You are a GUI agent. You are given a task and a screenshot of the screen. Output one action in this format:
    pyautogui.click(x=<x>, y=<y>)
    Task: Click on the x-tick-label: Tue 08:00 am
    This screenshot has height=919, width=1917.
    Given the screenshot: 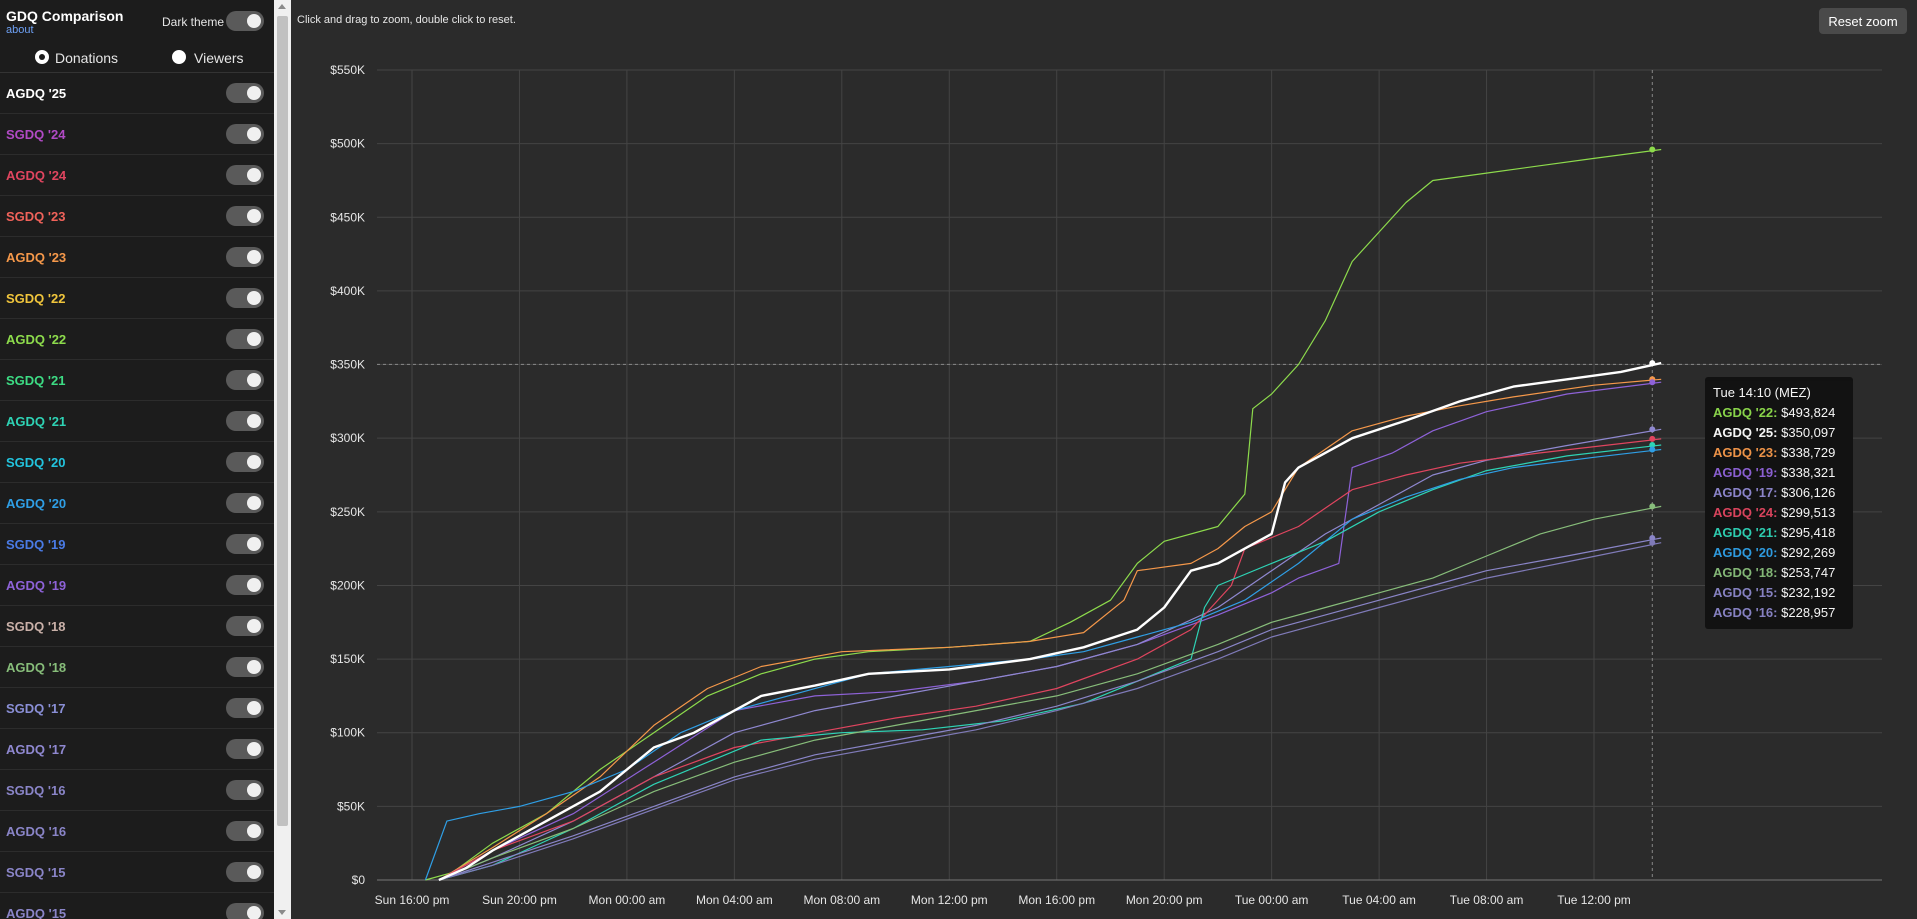 What is the action you would take?
    pyautogui.click(x=1487, y=900)
    